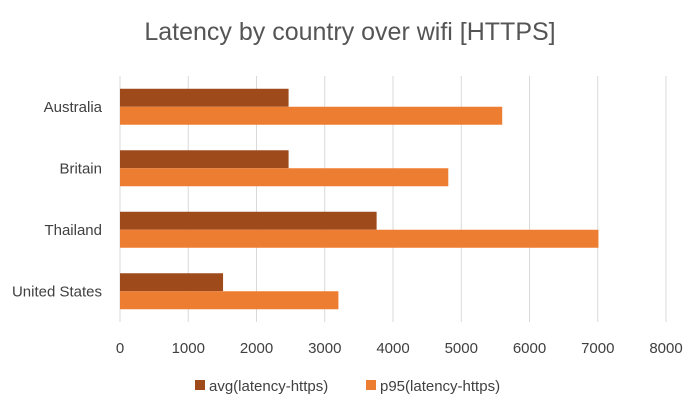 The image size is (690, 410). What do you see at coordinates (268, 386) in the screenshot?
I see `legend-label: avg(latency-https)` at bounding box center [268, 386].